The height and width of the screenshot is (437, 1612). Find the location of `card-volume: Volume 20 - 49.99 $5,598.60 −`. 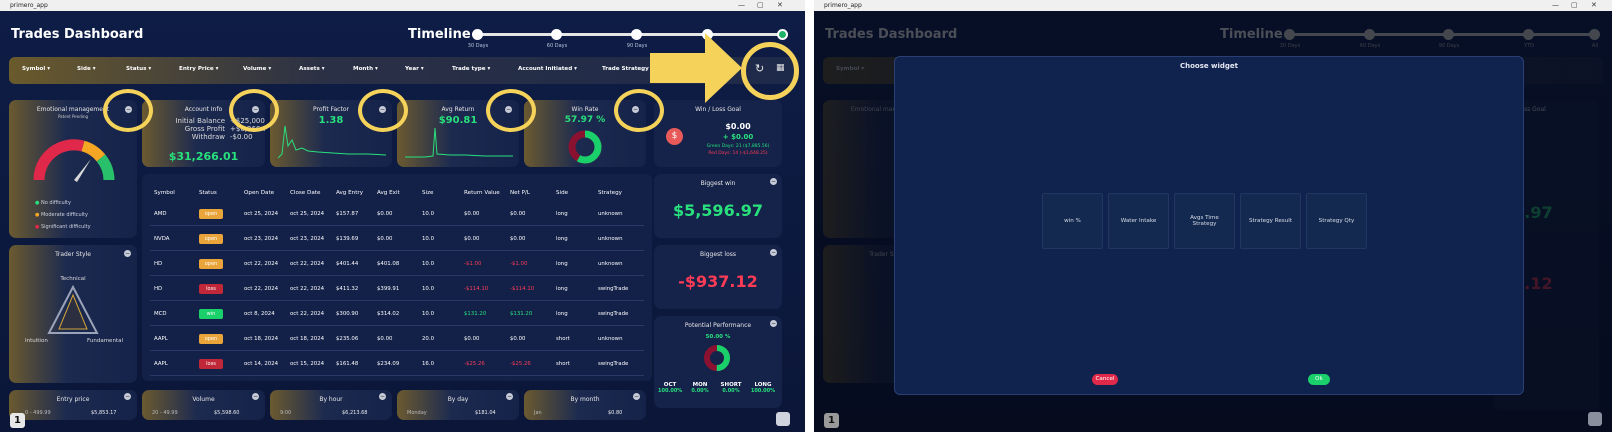

card-volume: Volume 20 - 49.99 $5,598.60 − is located at coordinates (203, 405).